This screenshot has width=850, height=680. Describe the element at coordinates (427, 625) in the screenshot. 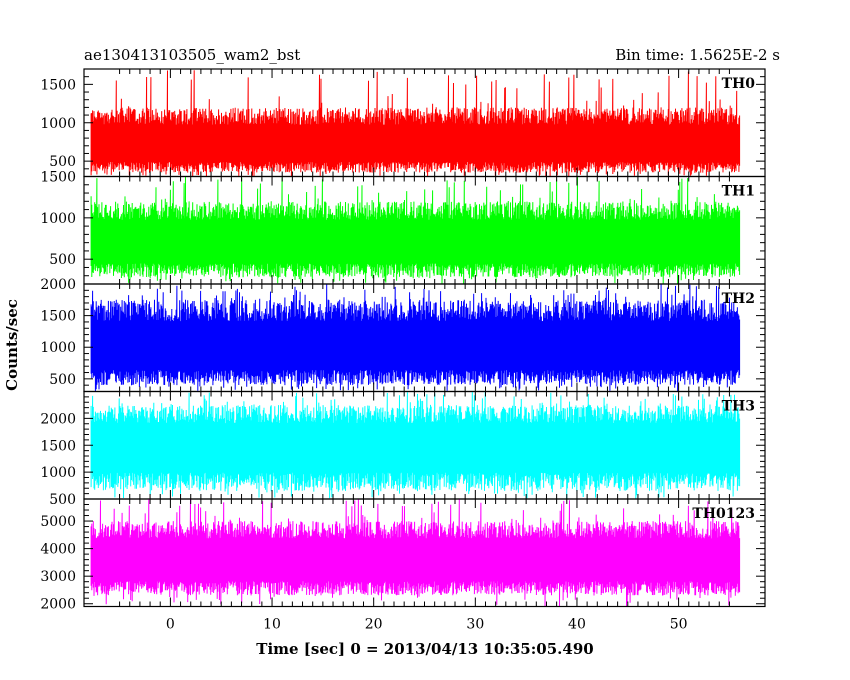

I see `x-tick-labels: 0 10 20 30 40 50` at that location.